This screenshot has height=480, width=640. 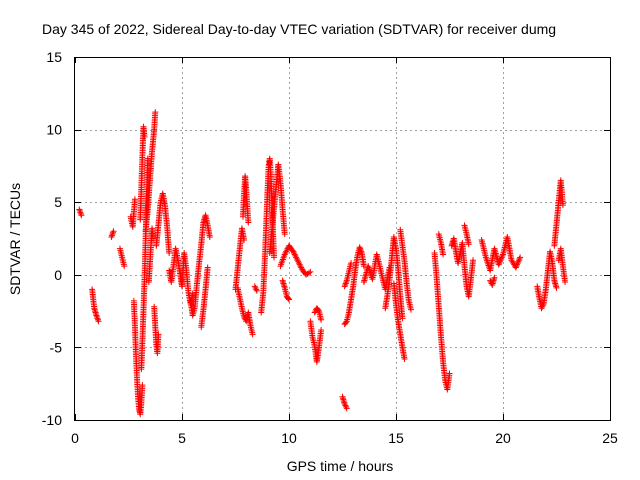 I want to click on x-tick-label: 10, so click(x=289, y=438).